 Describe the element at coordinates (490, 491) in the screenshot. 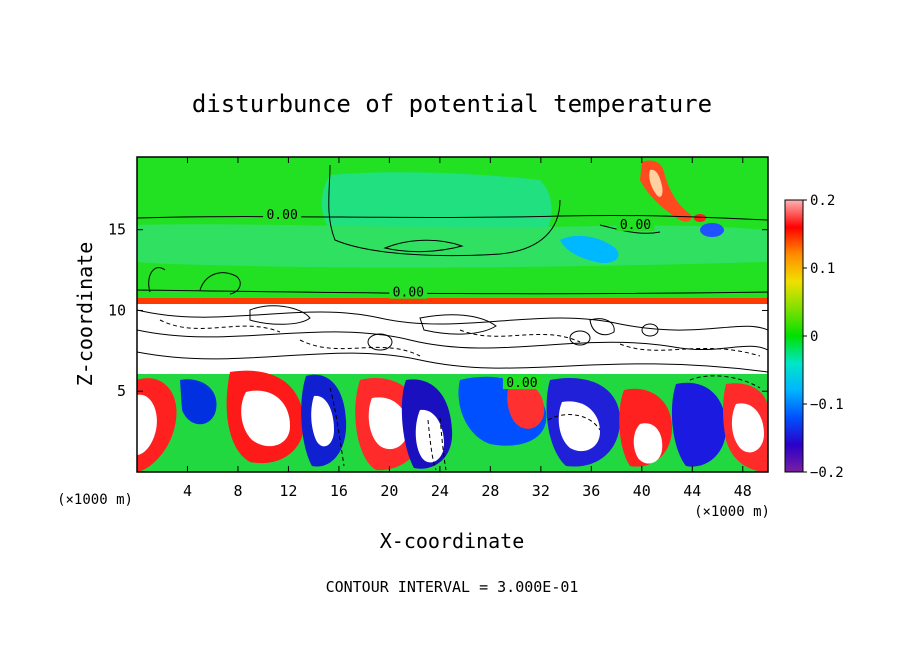

I see `x-tick-label: 28` at that location.